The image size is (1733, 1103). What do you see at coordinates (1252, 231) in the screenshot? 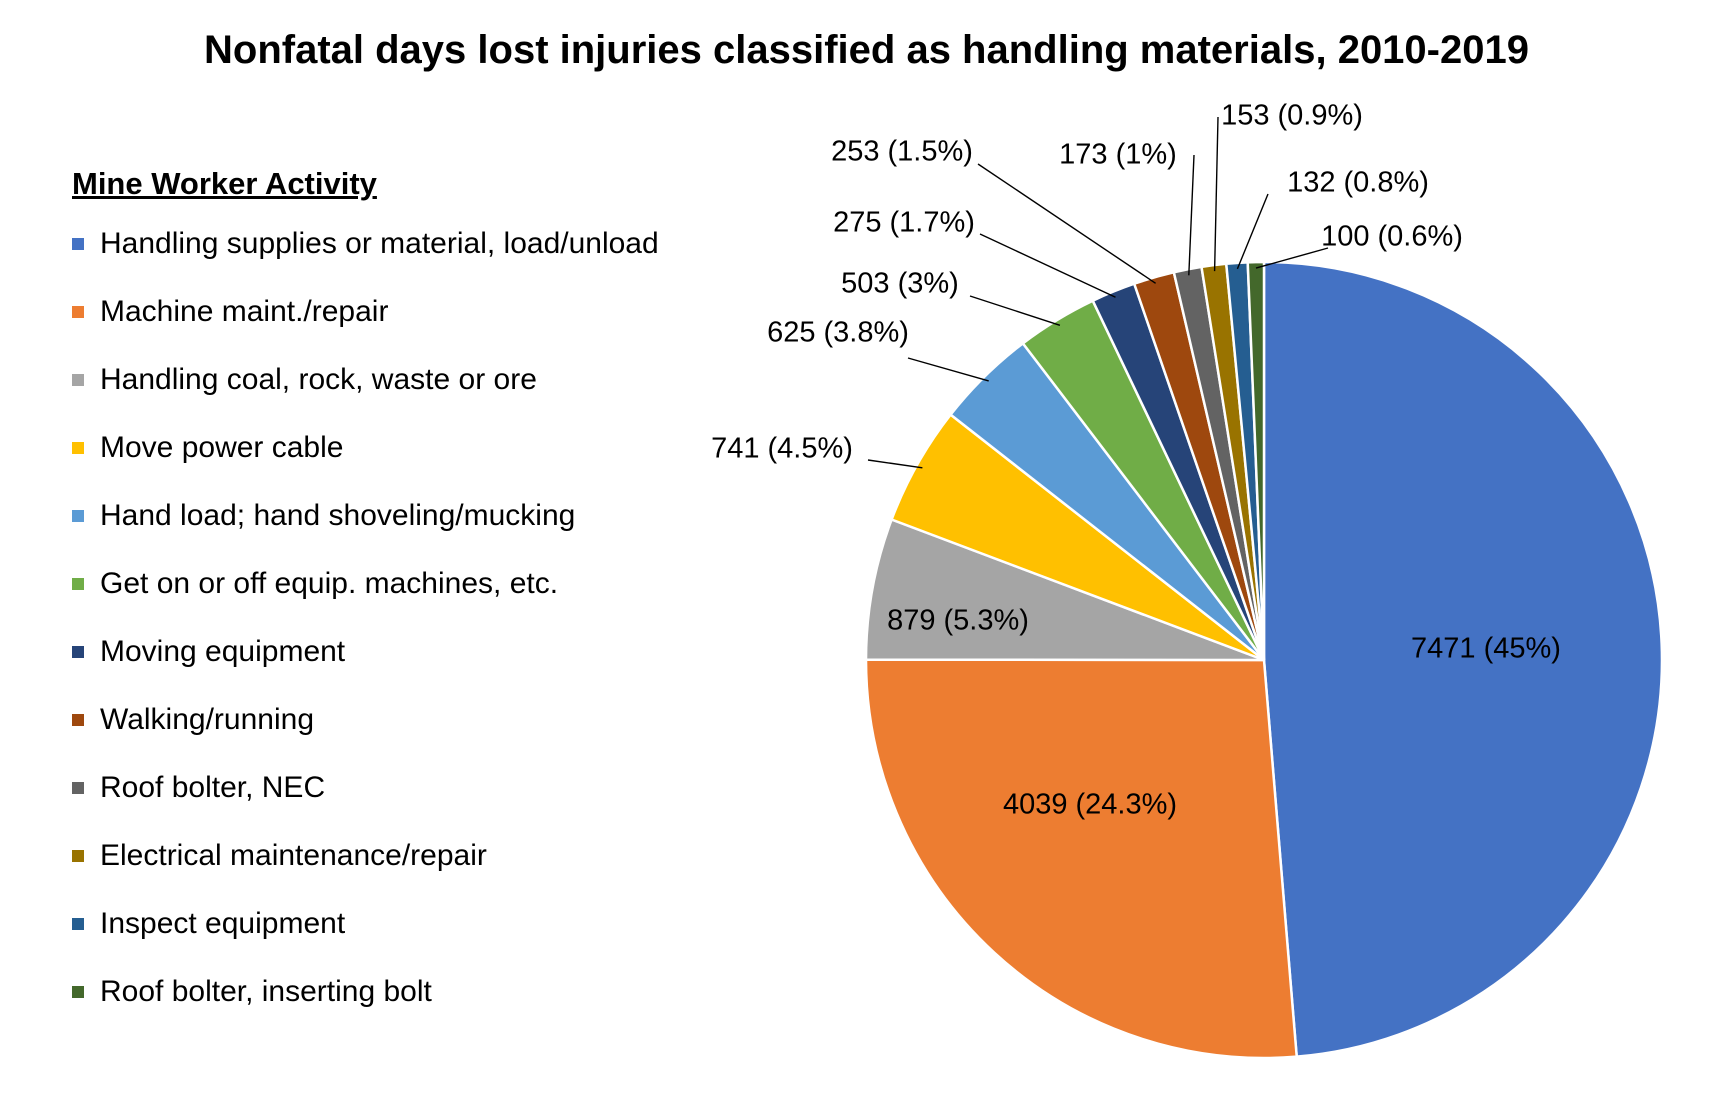
I see `leader-line-inspect-equipment` at bounding box center [1252, 231].